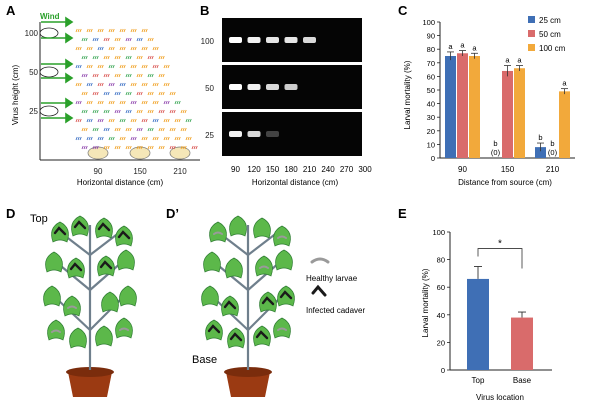 This screenshot has width=600, height=407. What do you see at coordinates (553, 169) in the screenshot?
I see `panel-c-xtick: 210` at bounding box center [553, 169].